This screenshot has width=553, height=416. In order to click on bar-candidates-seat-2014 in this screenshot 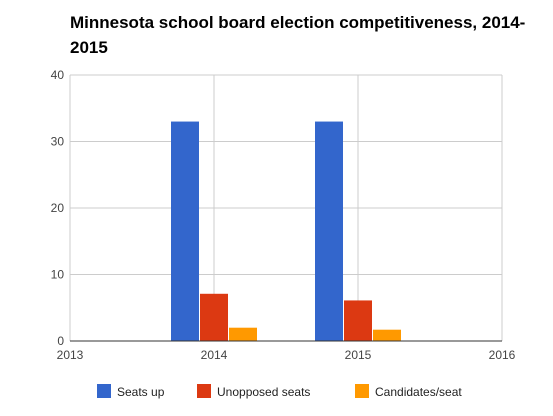, I will do `click(243, 334)`.